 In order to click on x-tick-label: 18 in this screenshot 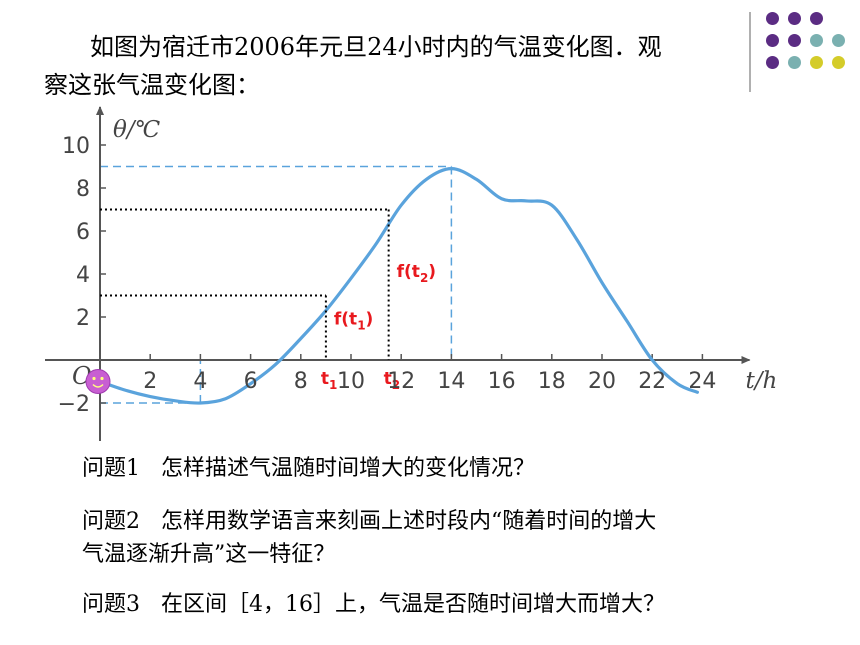, I will do `click(552, 381)`.